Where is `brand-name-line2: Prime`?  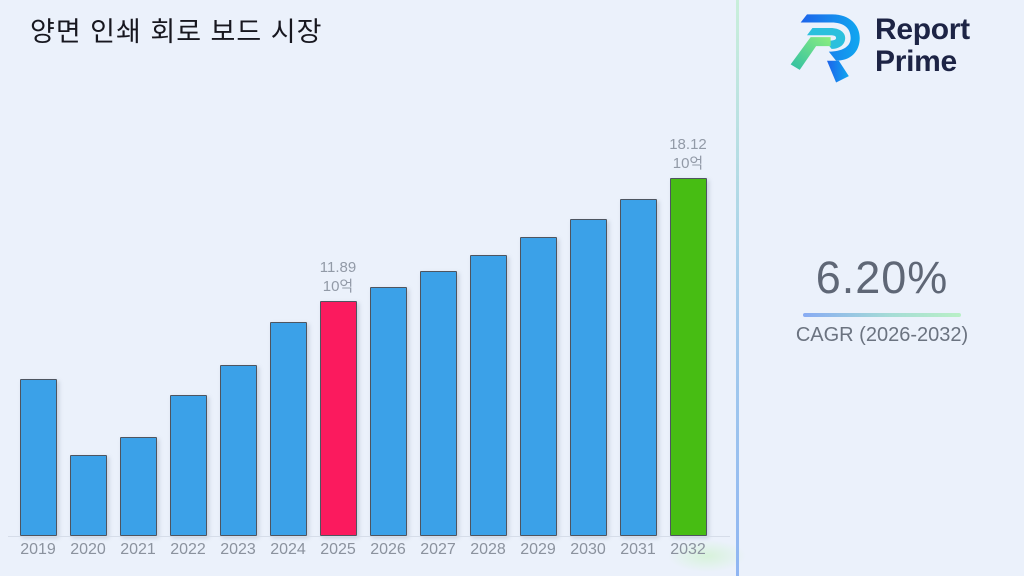
brand-name-line2: Prime is located at coordinates (916, 61).